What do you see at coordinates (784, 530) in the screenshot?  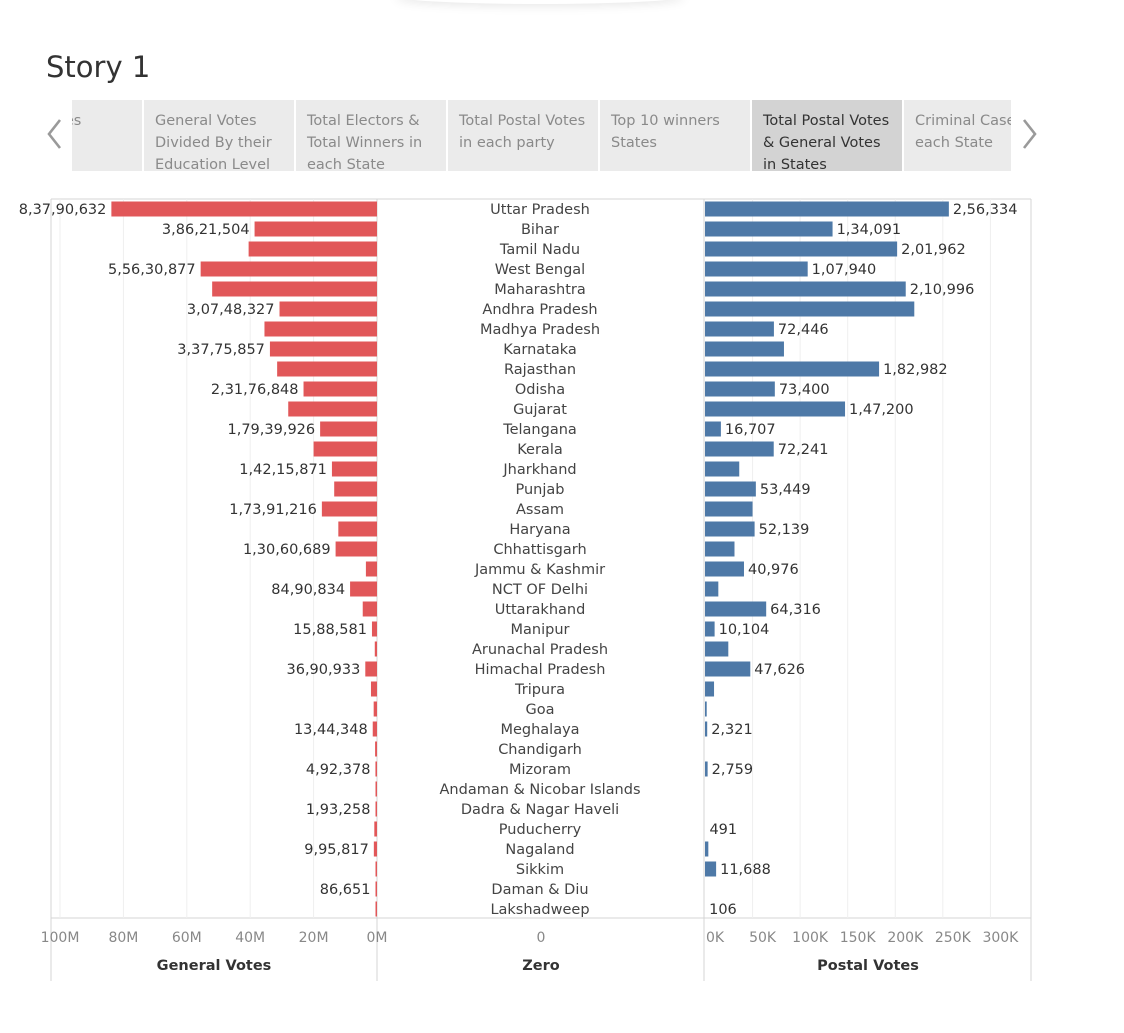 I see `postal-votes-data-label: 52,139` at bounding box center [784, 530].